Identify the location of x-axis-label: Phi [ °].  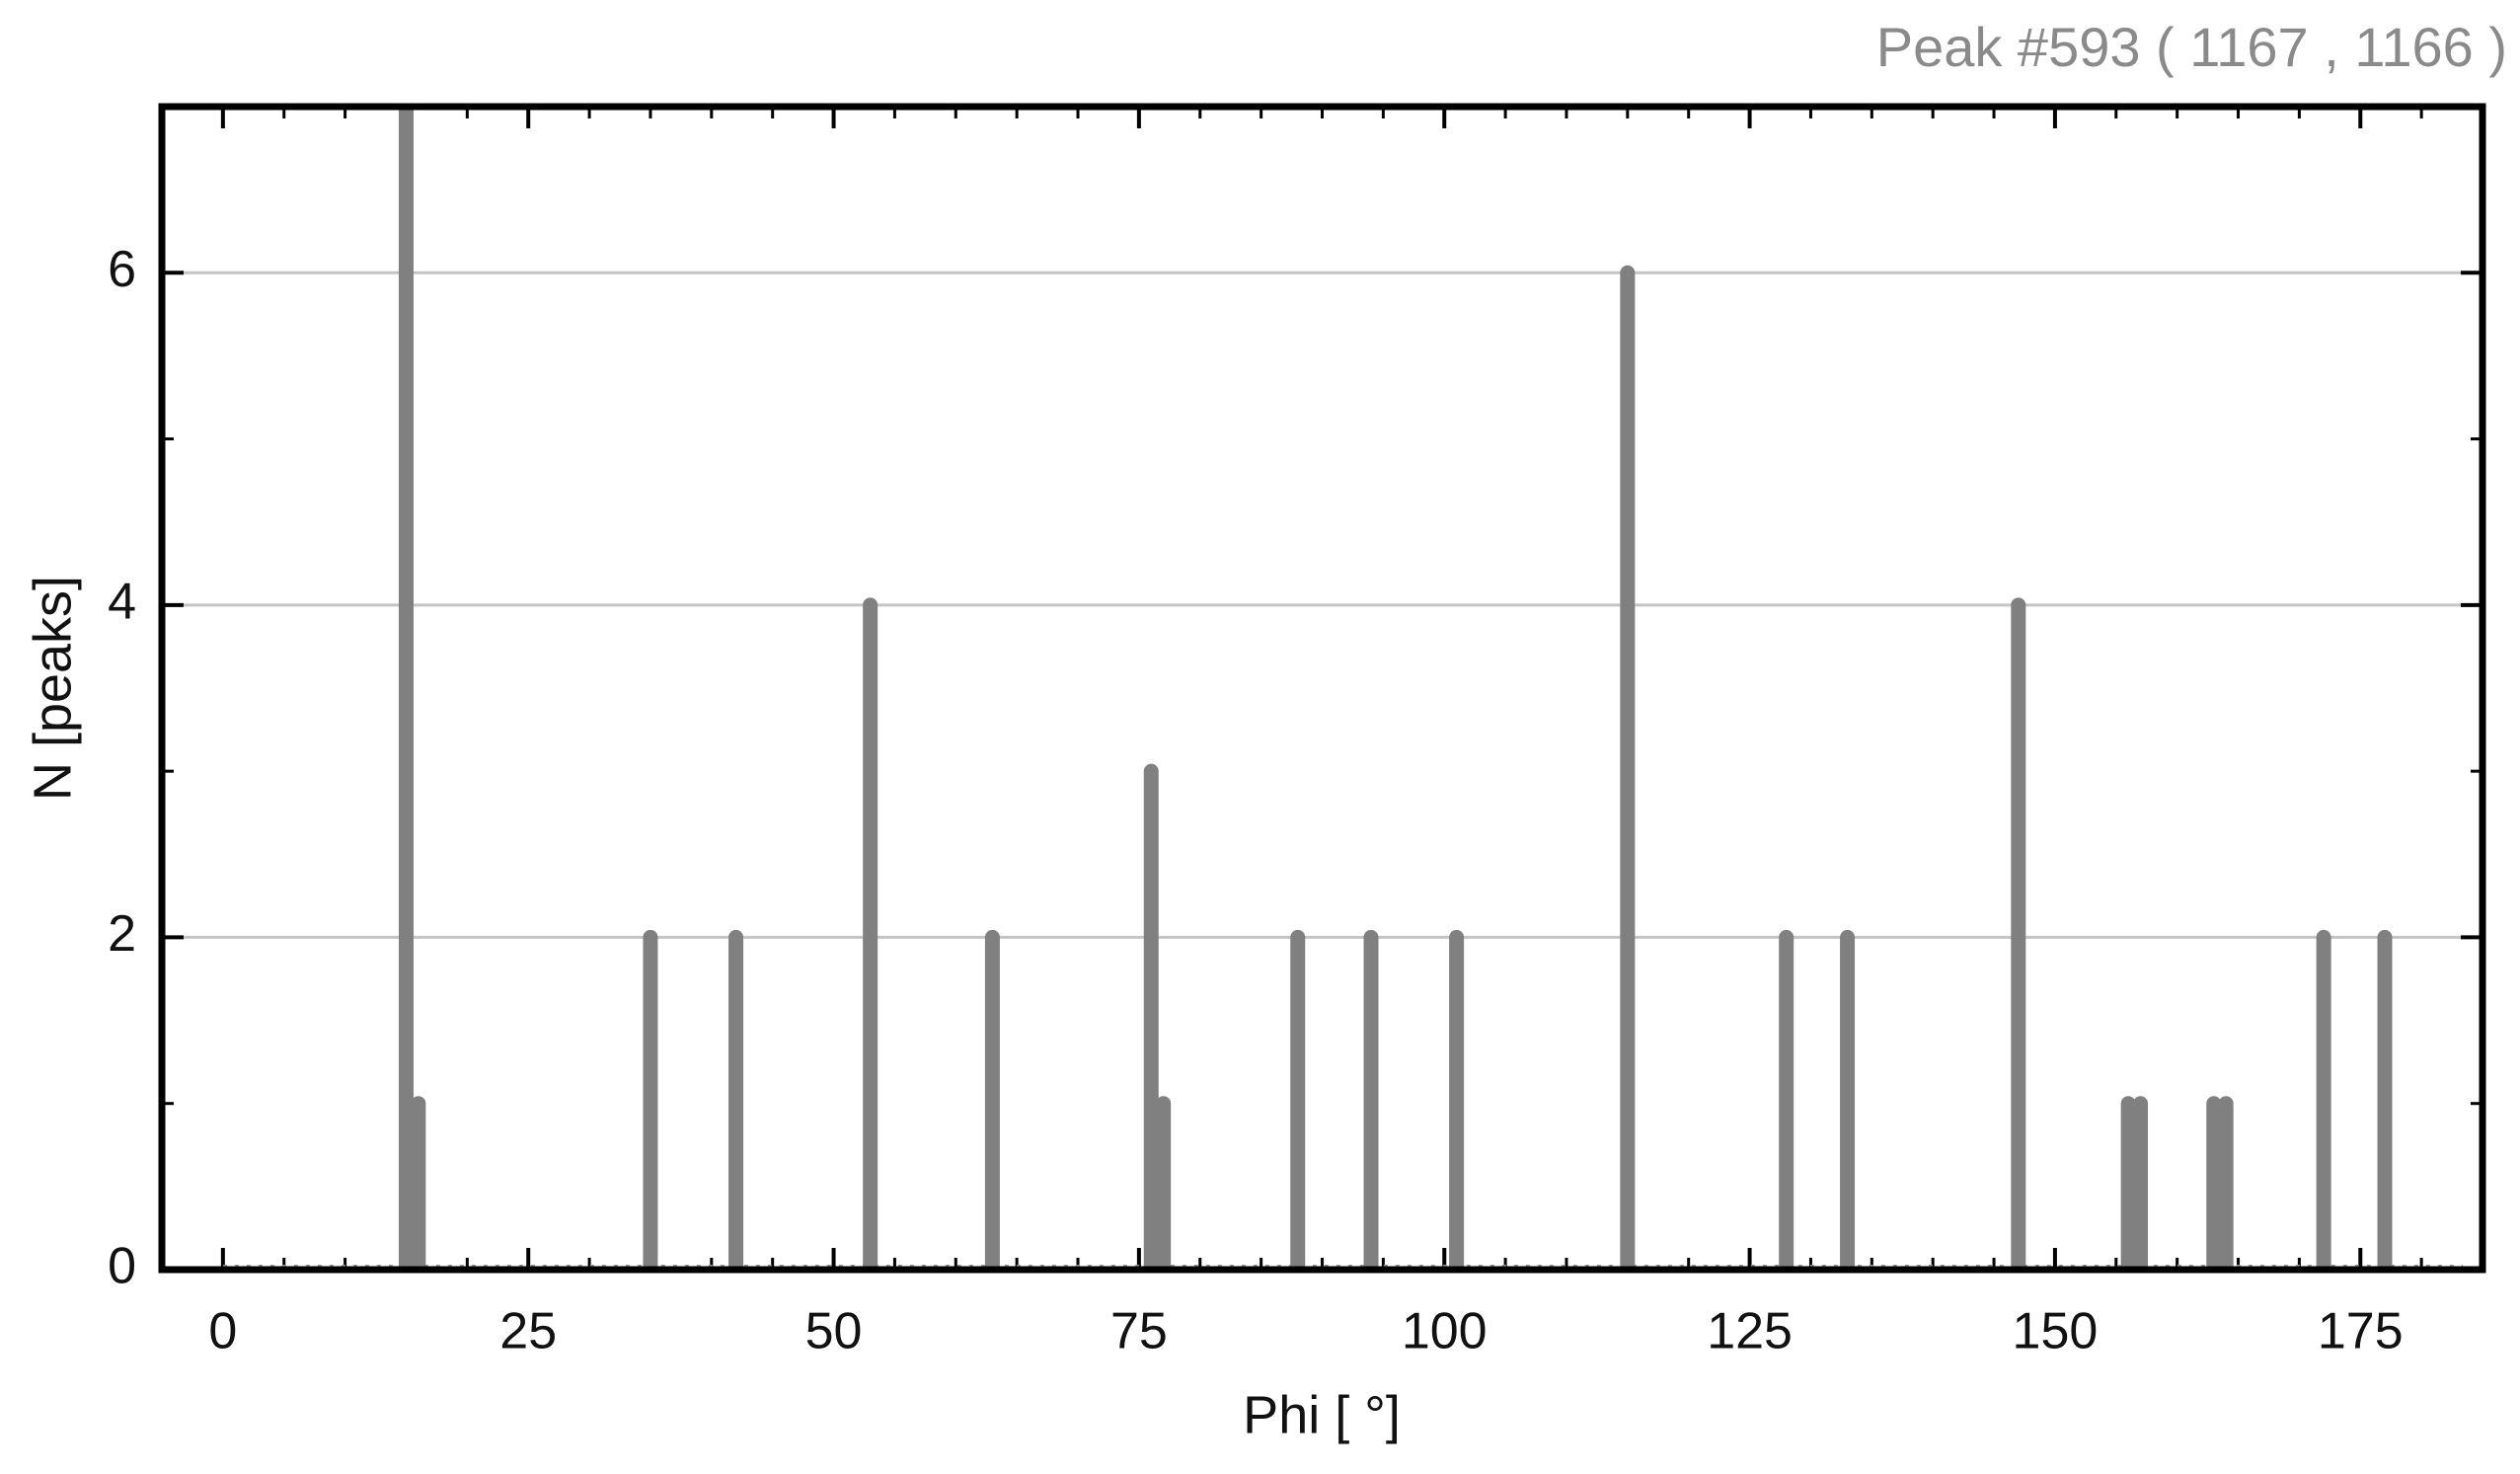
(1322, 1415).